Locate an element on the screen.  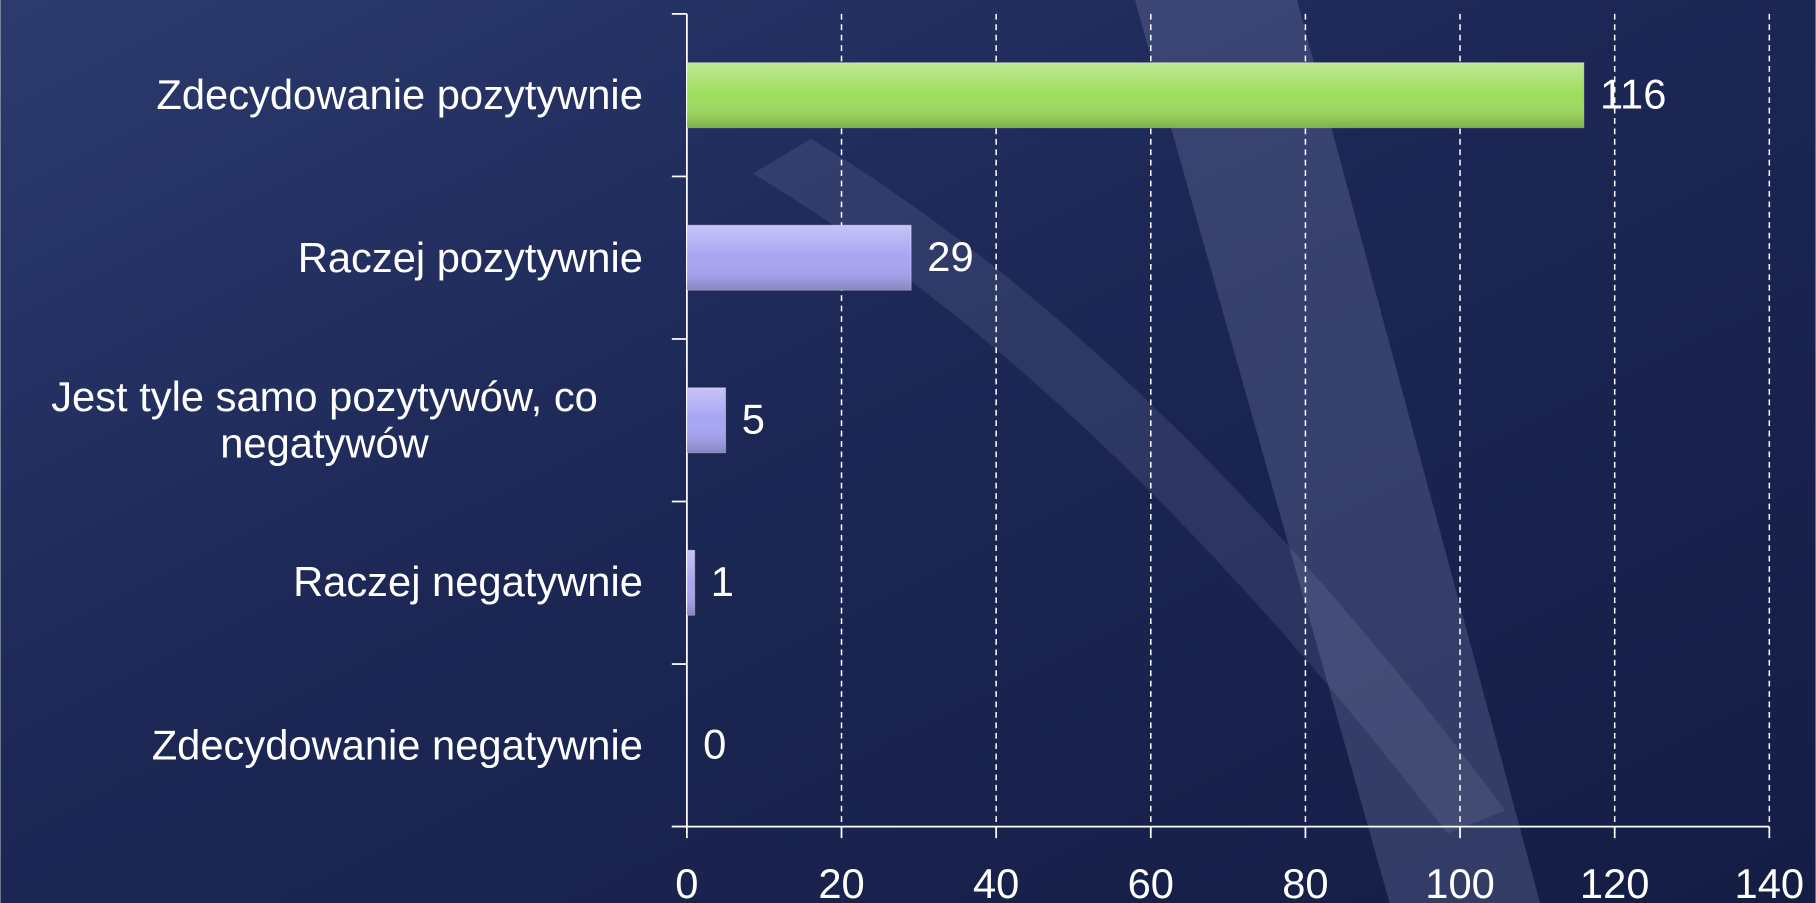
y-tick-label: Raczej negatywnie is located at coordinates (468, 582).